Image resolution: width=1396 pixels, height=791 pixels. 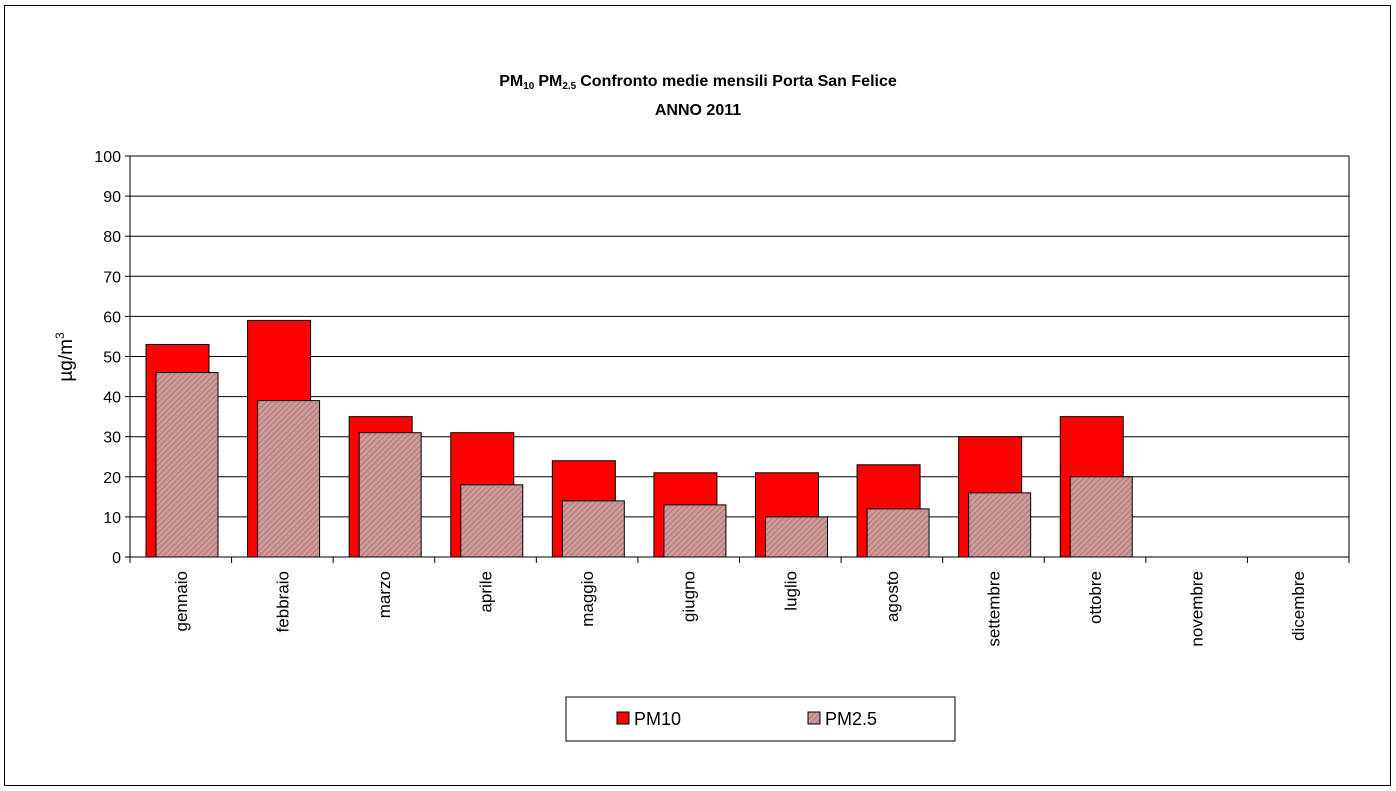 I want to click on x-category-label: aprile, so click(x=486, y=592).